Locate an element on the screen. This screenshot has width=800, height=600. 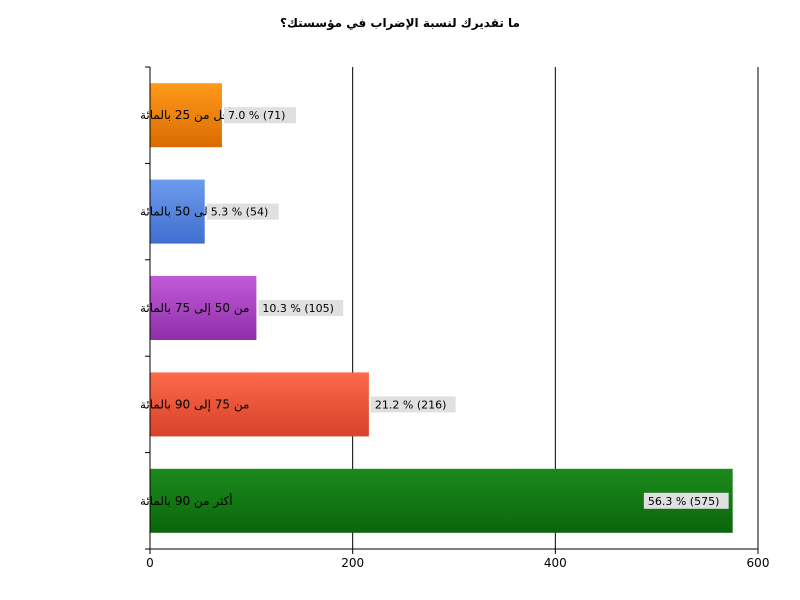
chart-title: ما تقديرك لنسبة الإضراب في مؤسستك؟ is located at coordinates (400, 23).